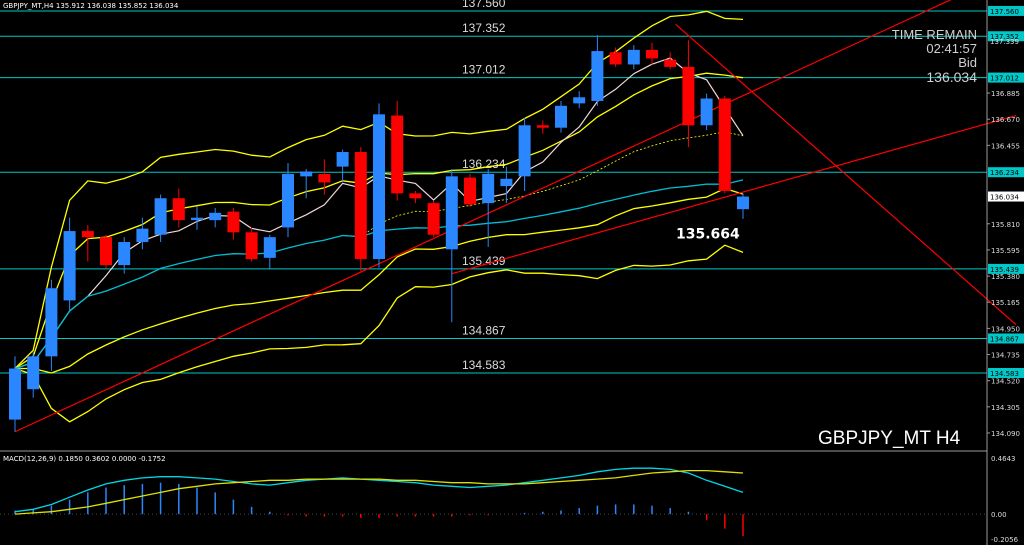  I want to click on y-tick-label-7: 134.950, so click(1005, 329).